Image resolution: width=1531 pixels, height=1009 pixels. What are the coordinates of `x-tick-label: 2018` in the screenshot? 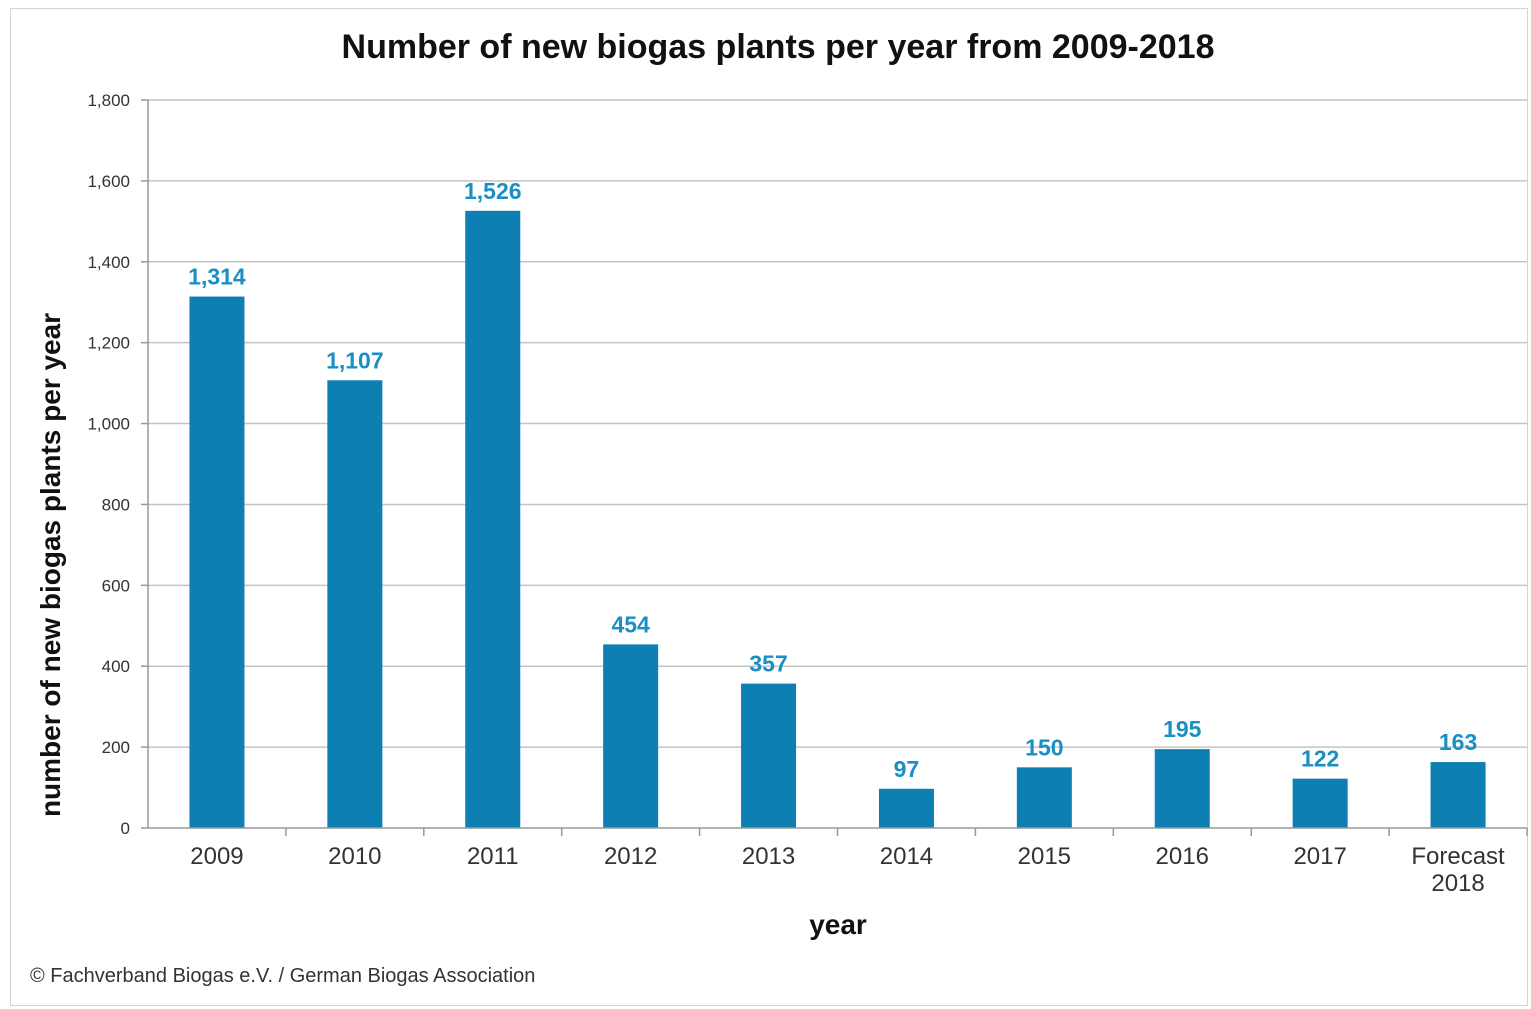 It's located at (1457, 883).